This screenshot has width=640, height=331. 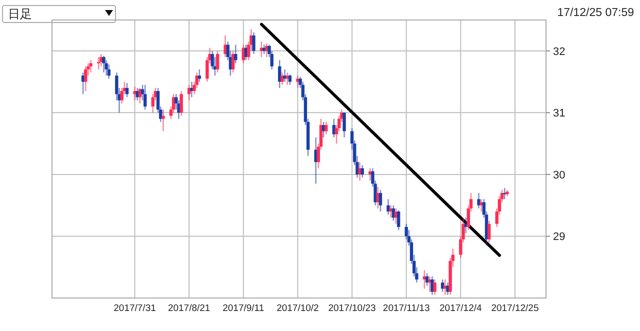 I want to click on text: 17/12/25 07:59, so click(x=595, y=13).